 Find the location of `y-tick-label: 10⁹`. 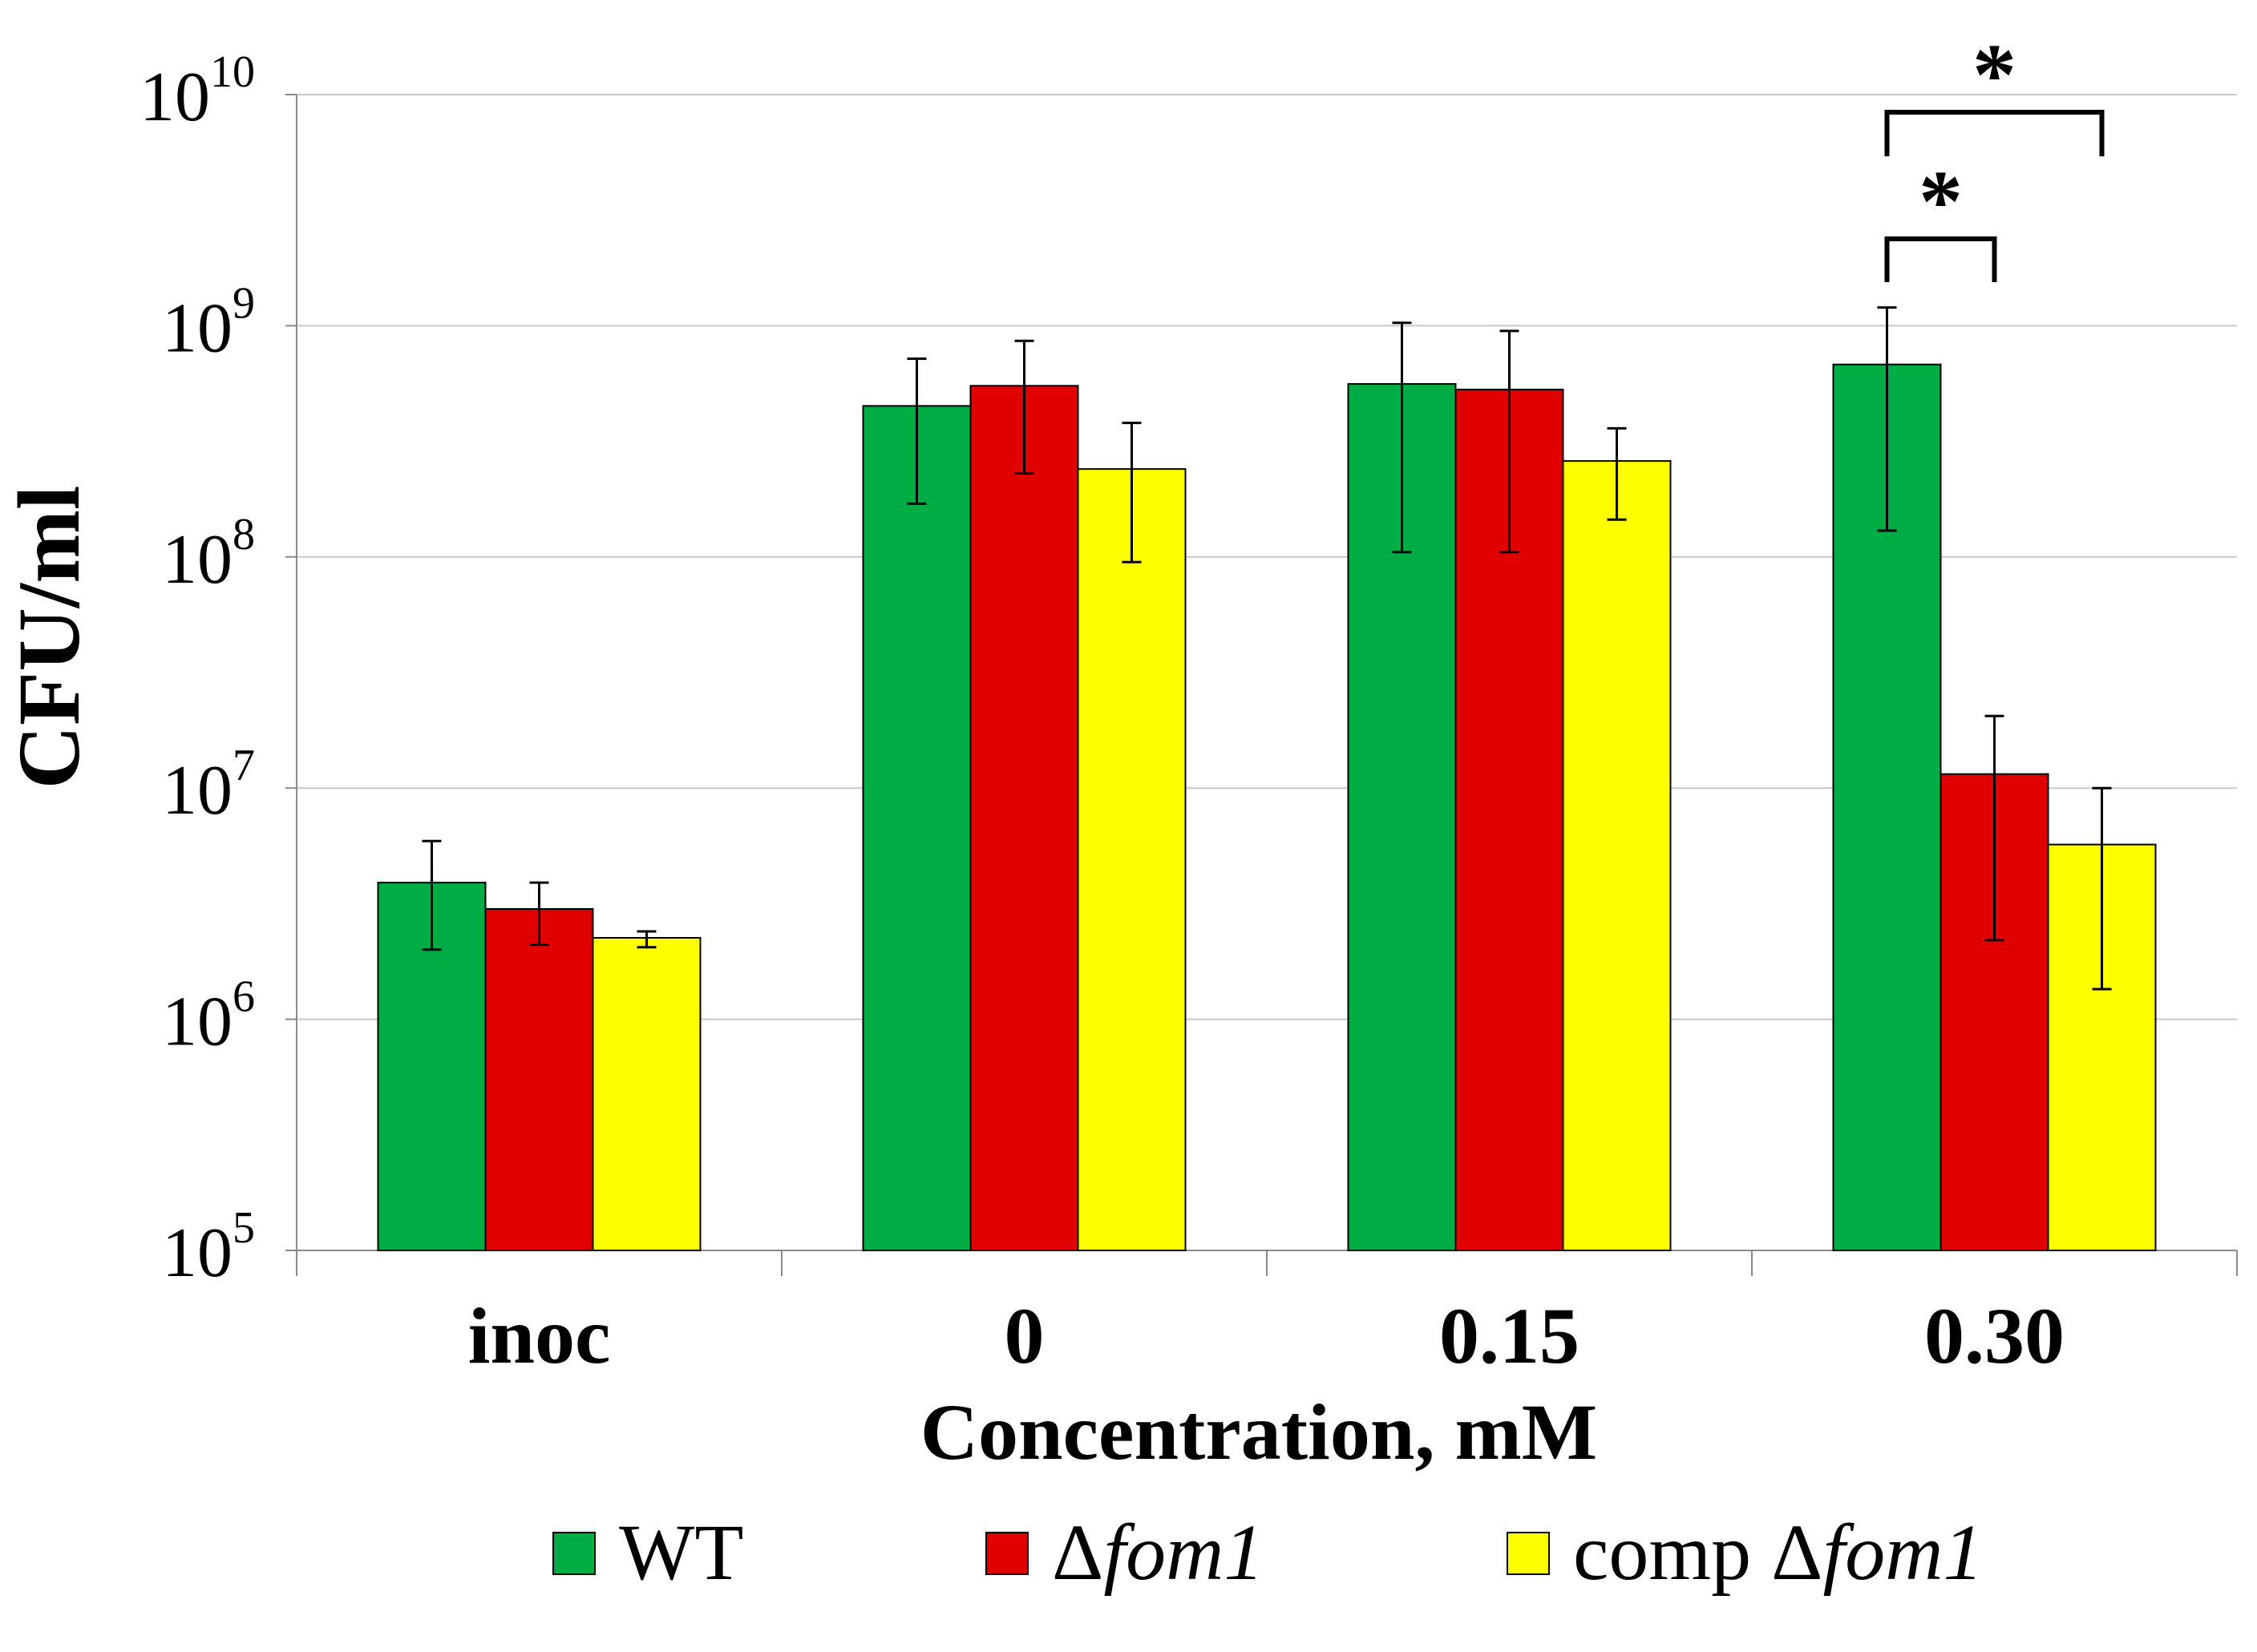

y-tick-label: 10⁹ is located at coordinates (209, 322).